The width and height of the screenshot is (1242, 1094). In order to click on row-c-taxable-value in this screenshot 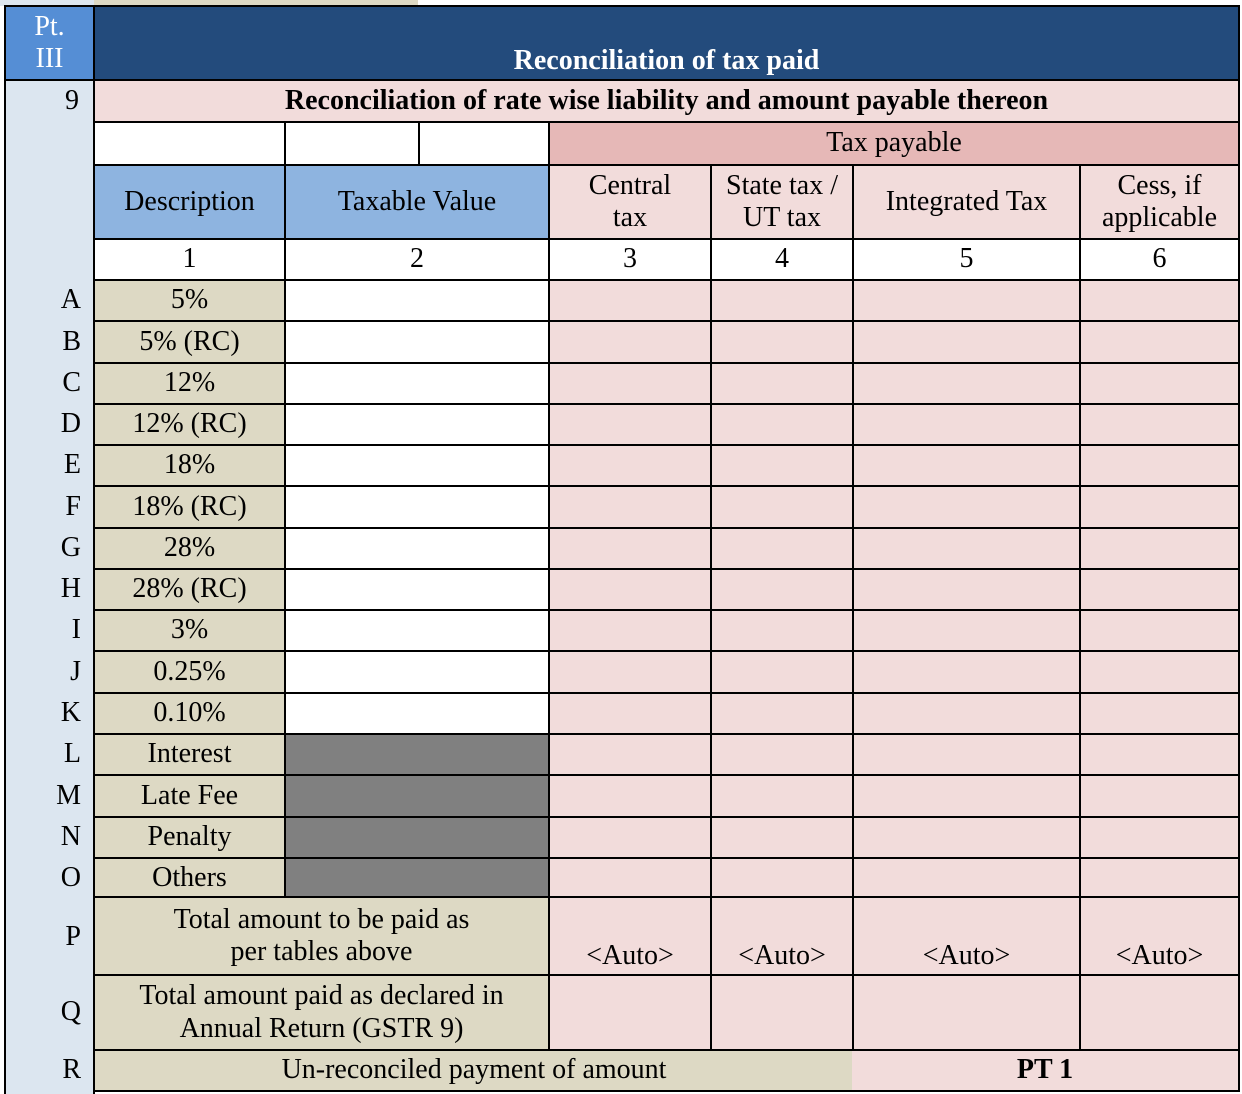, I will do `click(417, 383)`.